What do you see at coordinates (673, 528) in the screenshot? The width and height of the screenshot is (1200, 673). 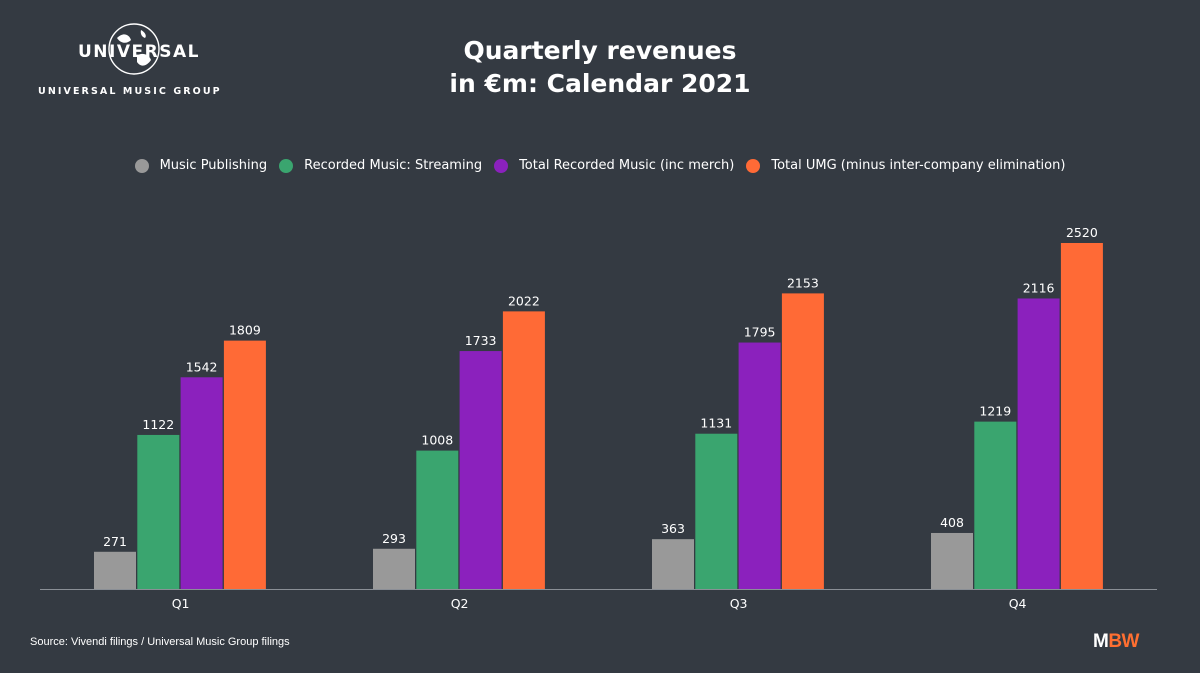 I see `data-label: 363` at bounding box center [673, 528].